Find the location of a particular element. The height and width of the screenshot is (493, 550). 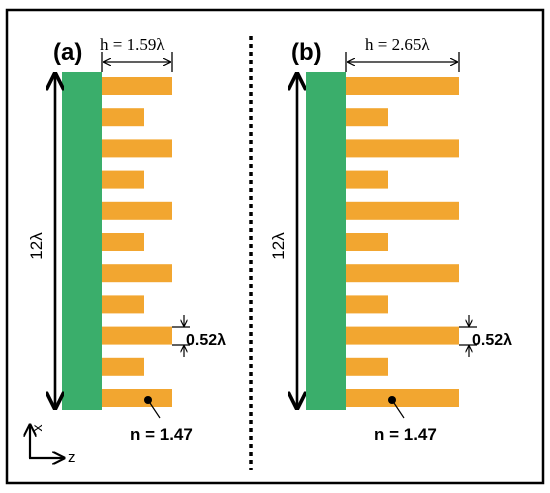

panel-b-period-label: 0.52λ is located at coordinates (492, 340).